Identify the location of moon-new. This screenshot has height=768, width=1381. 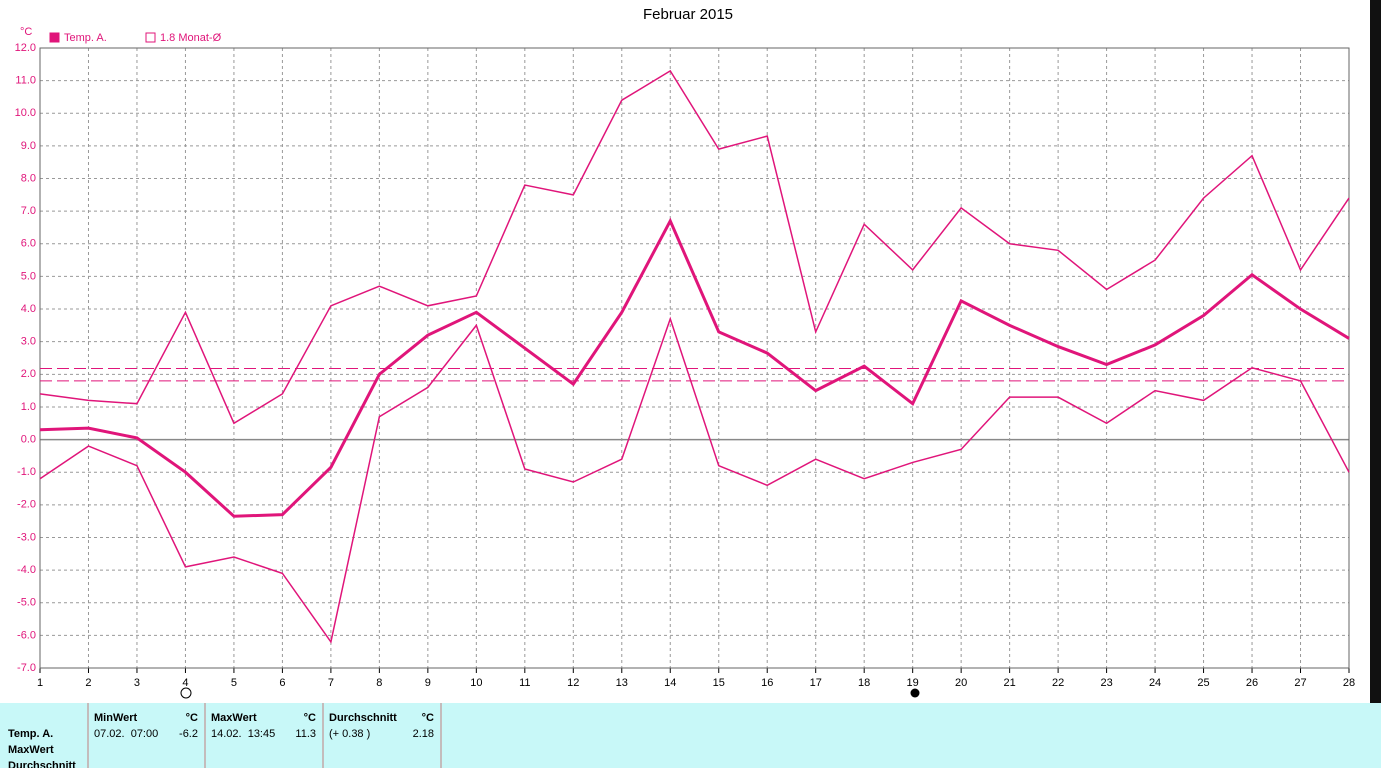
(186, 693).